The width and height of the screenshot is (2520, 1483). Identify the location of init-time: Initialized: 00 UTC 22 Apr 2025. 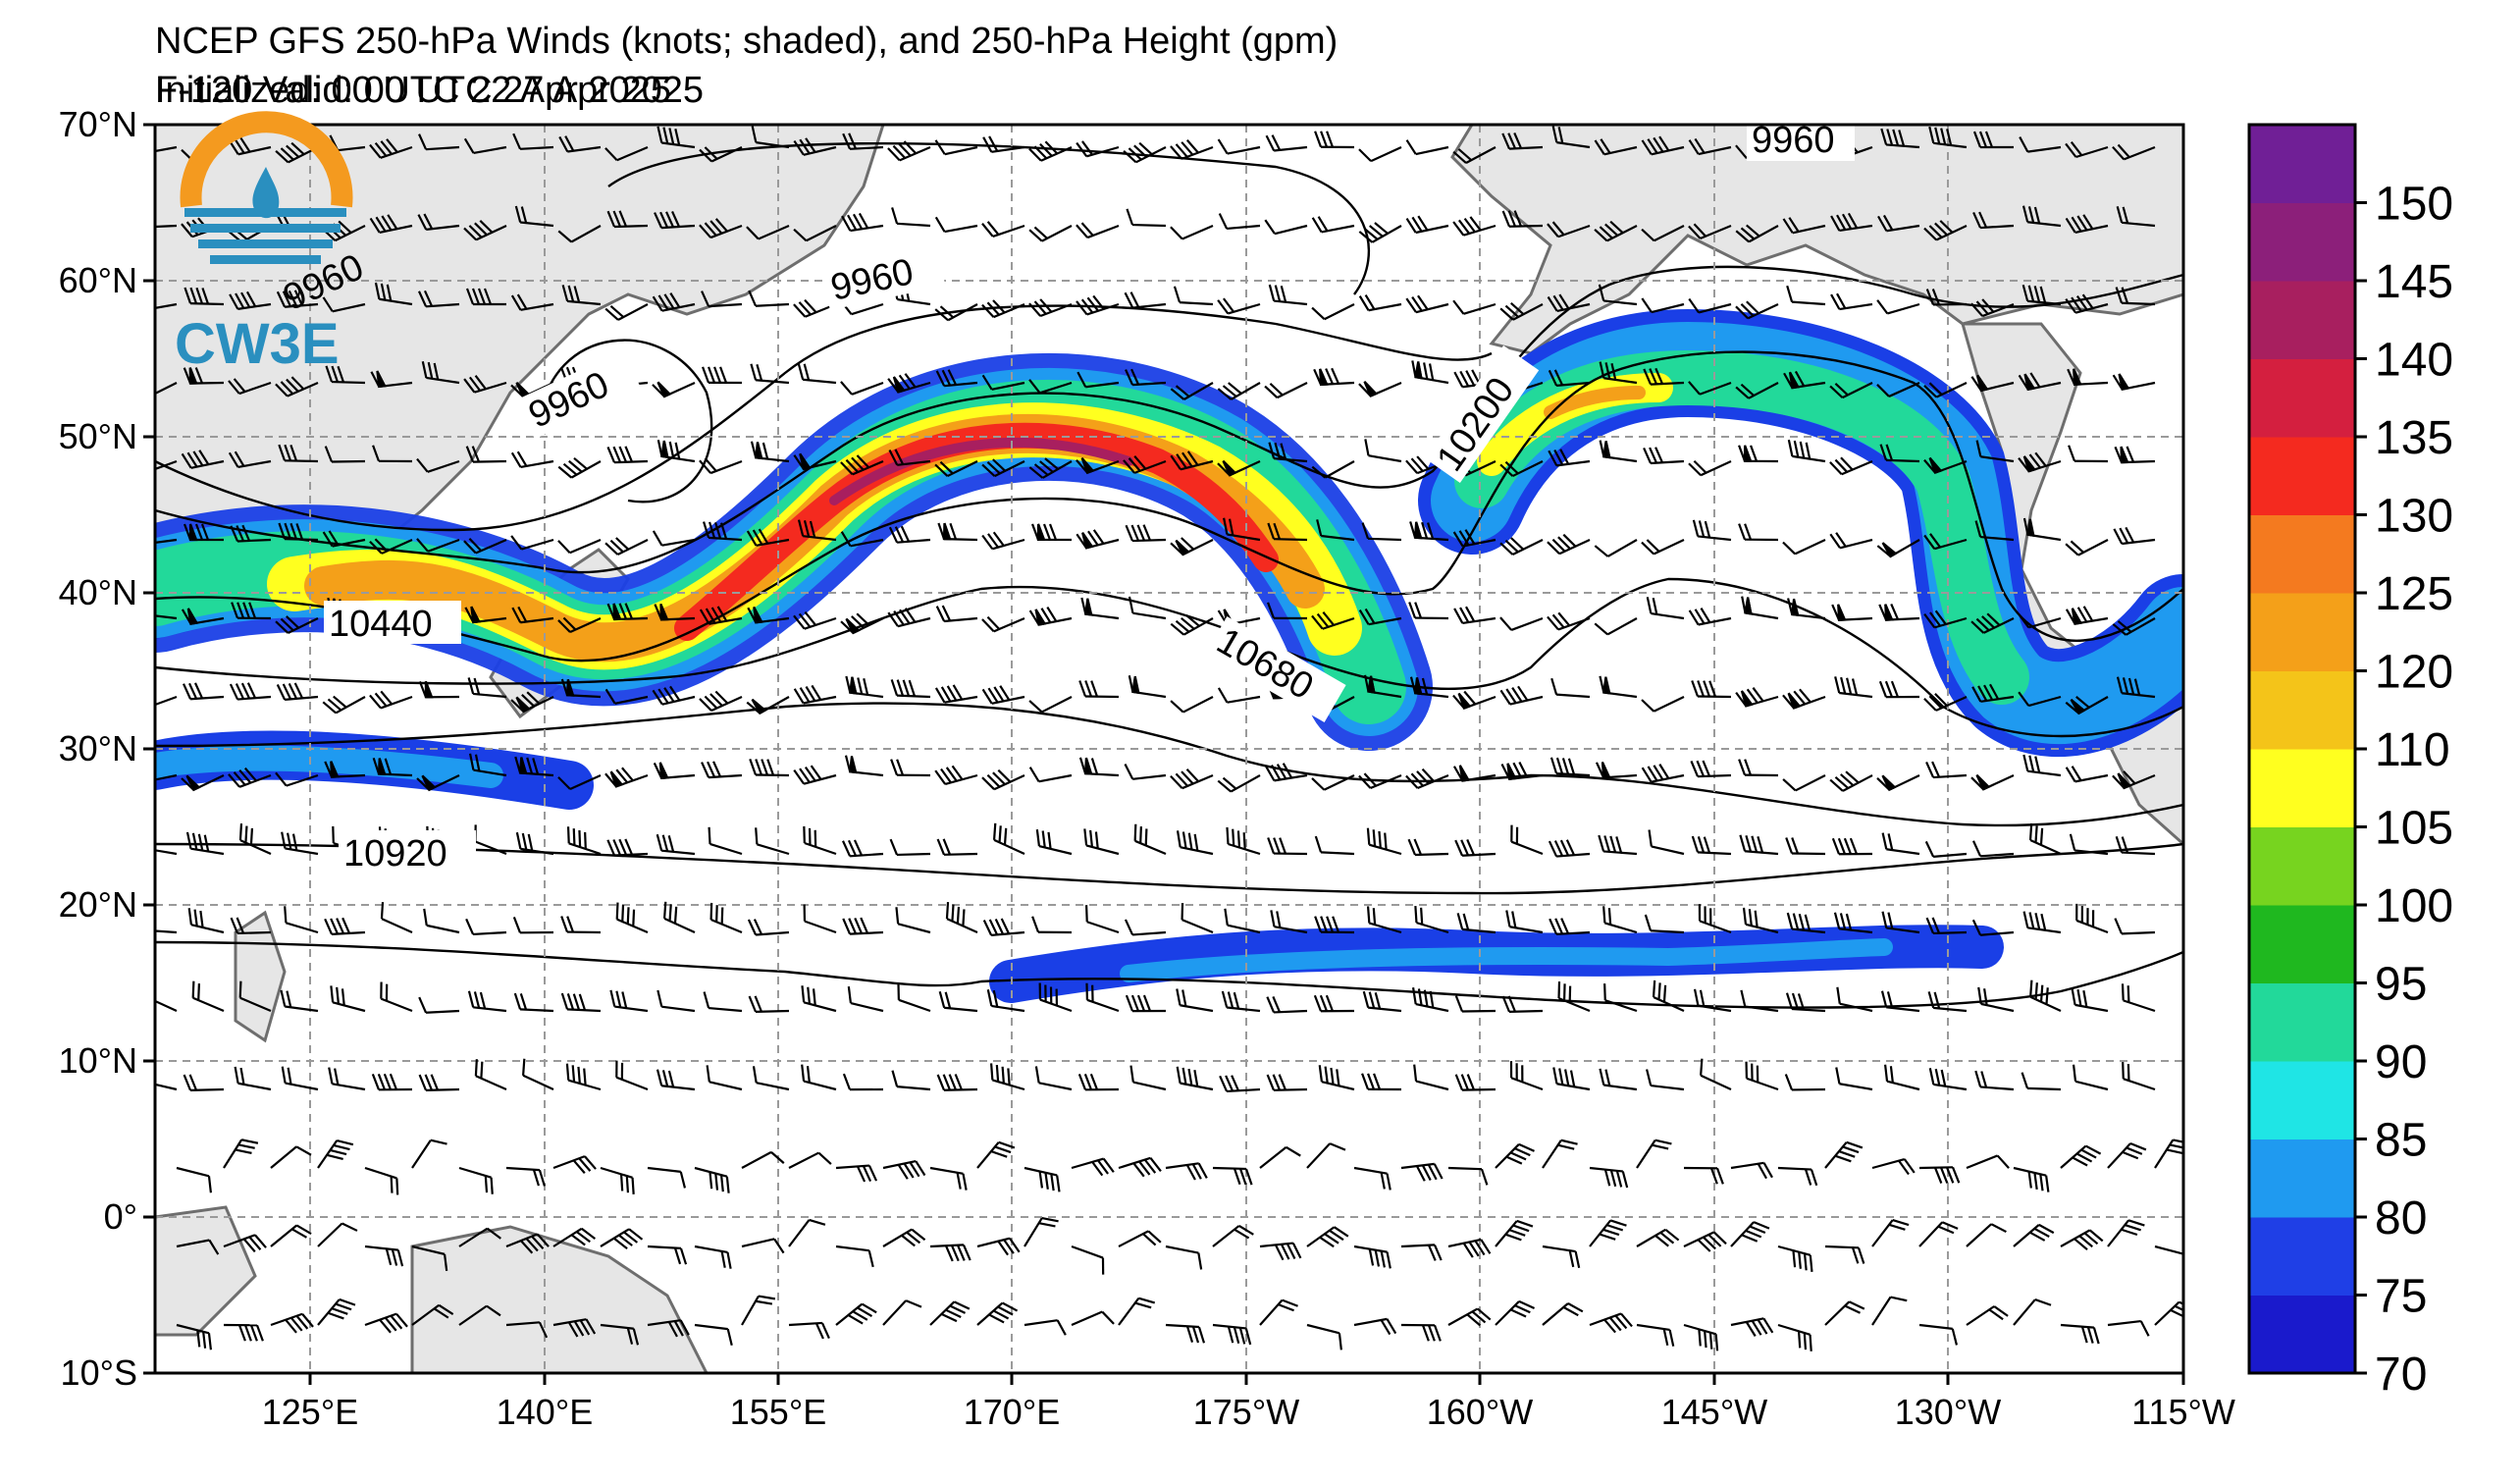
(413, 91).